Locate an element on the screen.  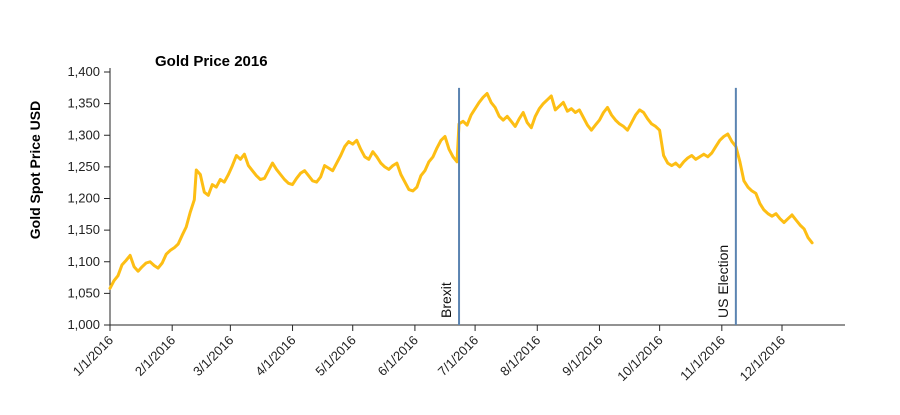
y-axis-title: Gold Spot Price USD is located at coordinates (35, 170).